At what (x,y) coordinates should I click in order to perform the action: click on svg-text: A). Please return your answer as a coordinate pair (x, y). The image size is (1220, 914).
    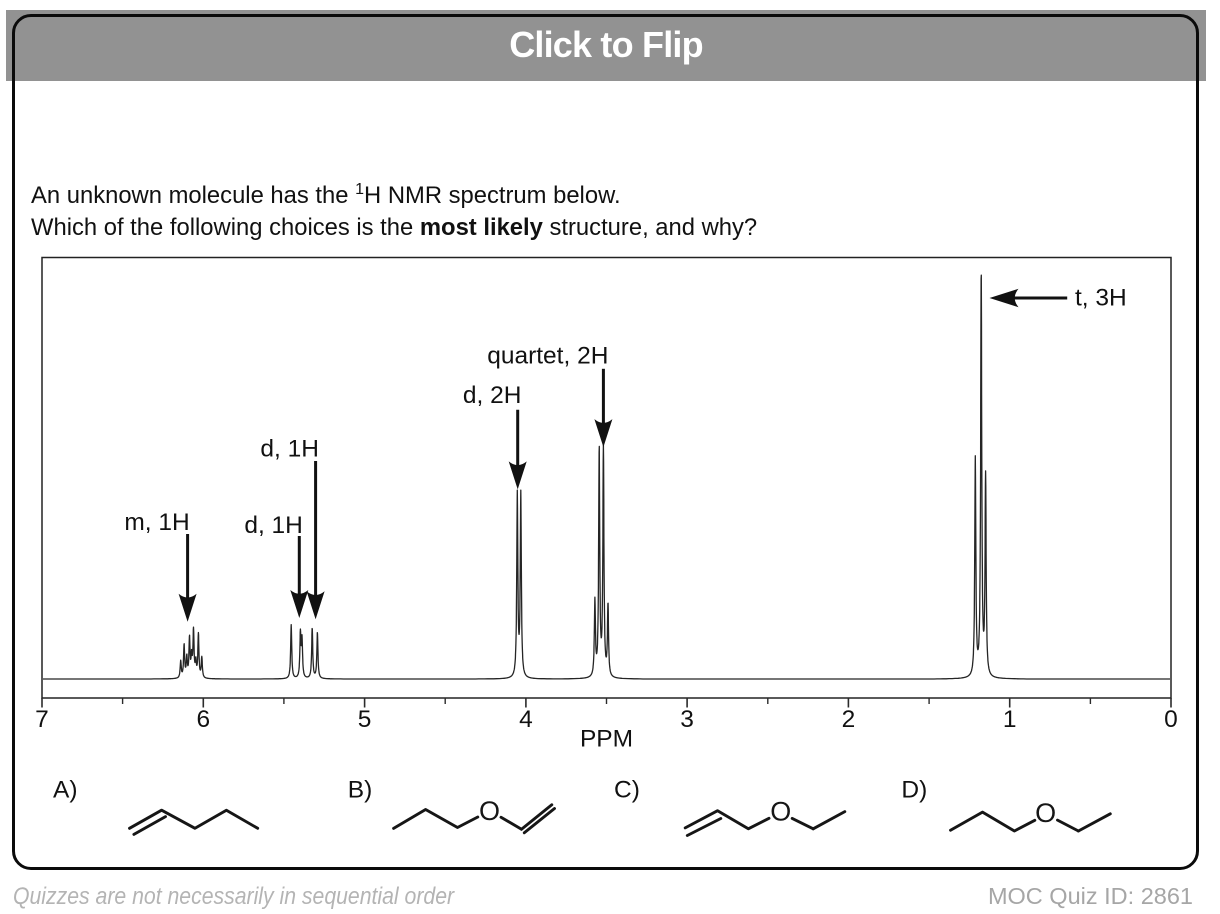
    Looking at the image, I should click on (65, 790).